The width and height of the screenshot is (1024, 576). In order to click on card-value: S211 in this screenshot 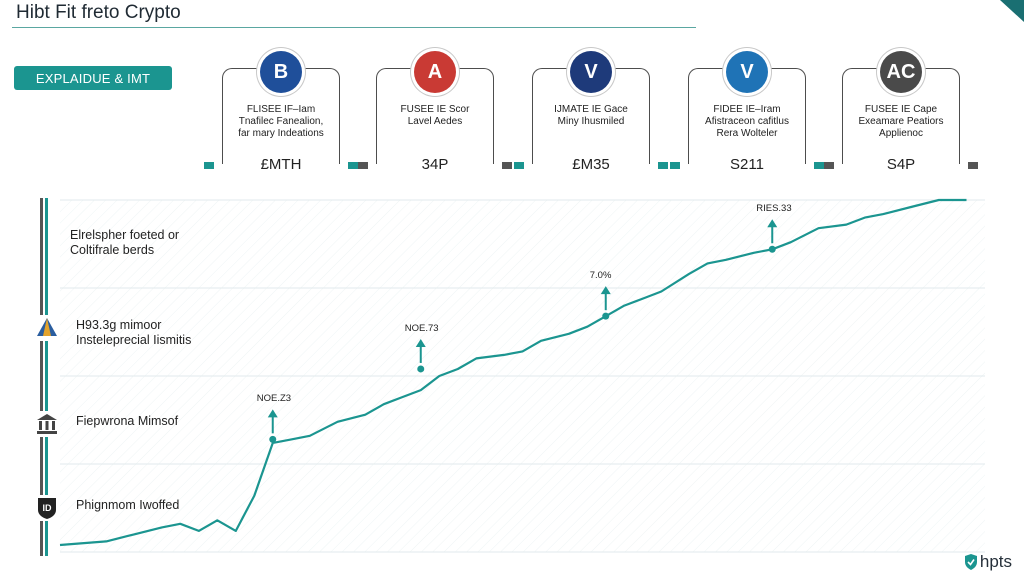, I will do `click(747, 164)`.